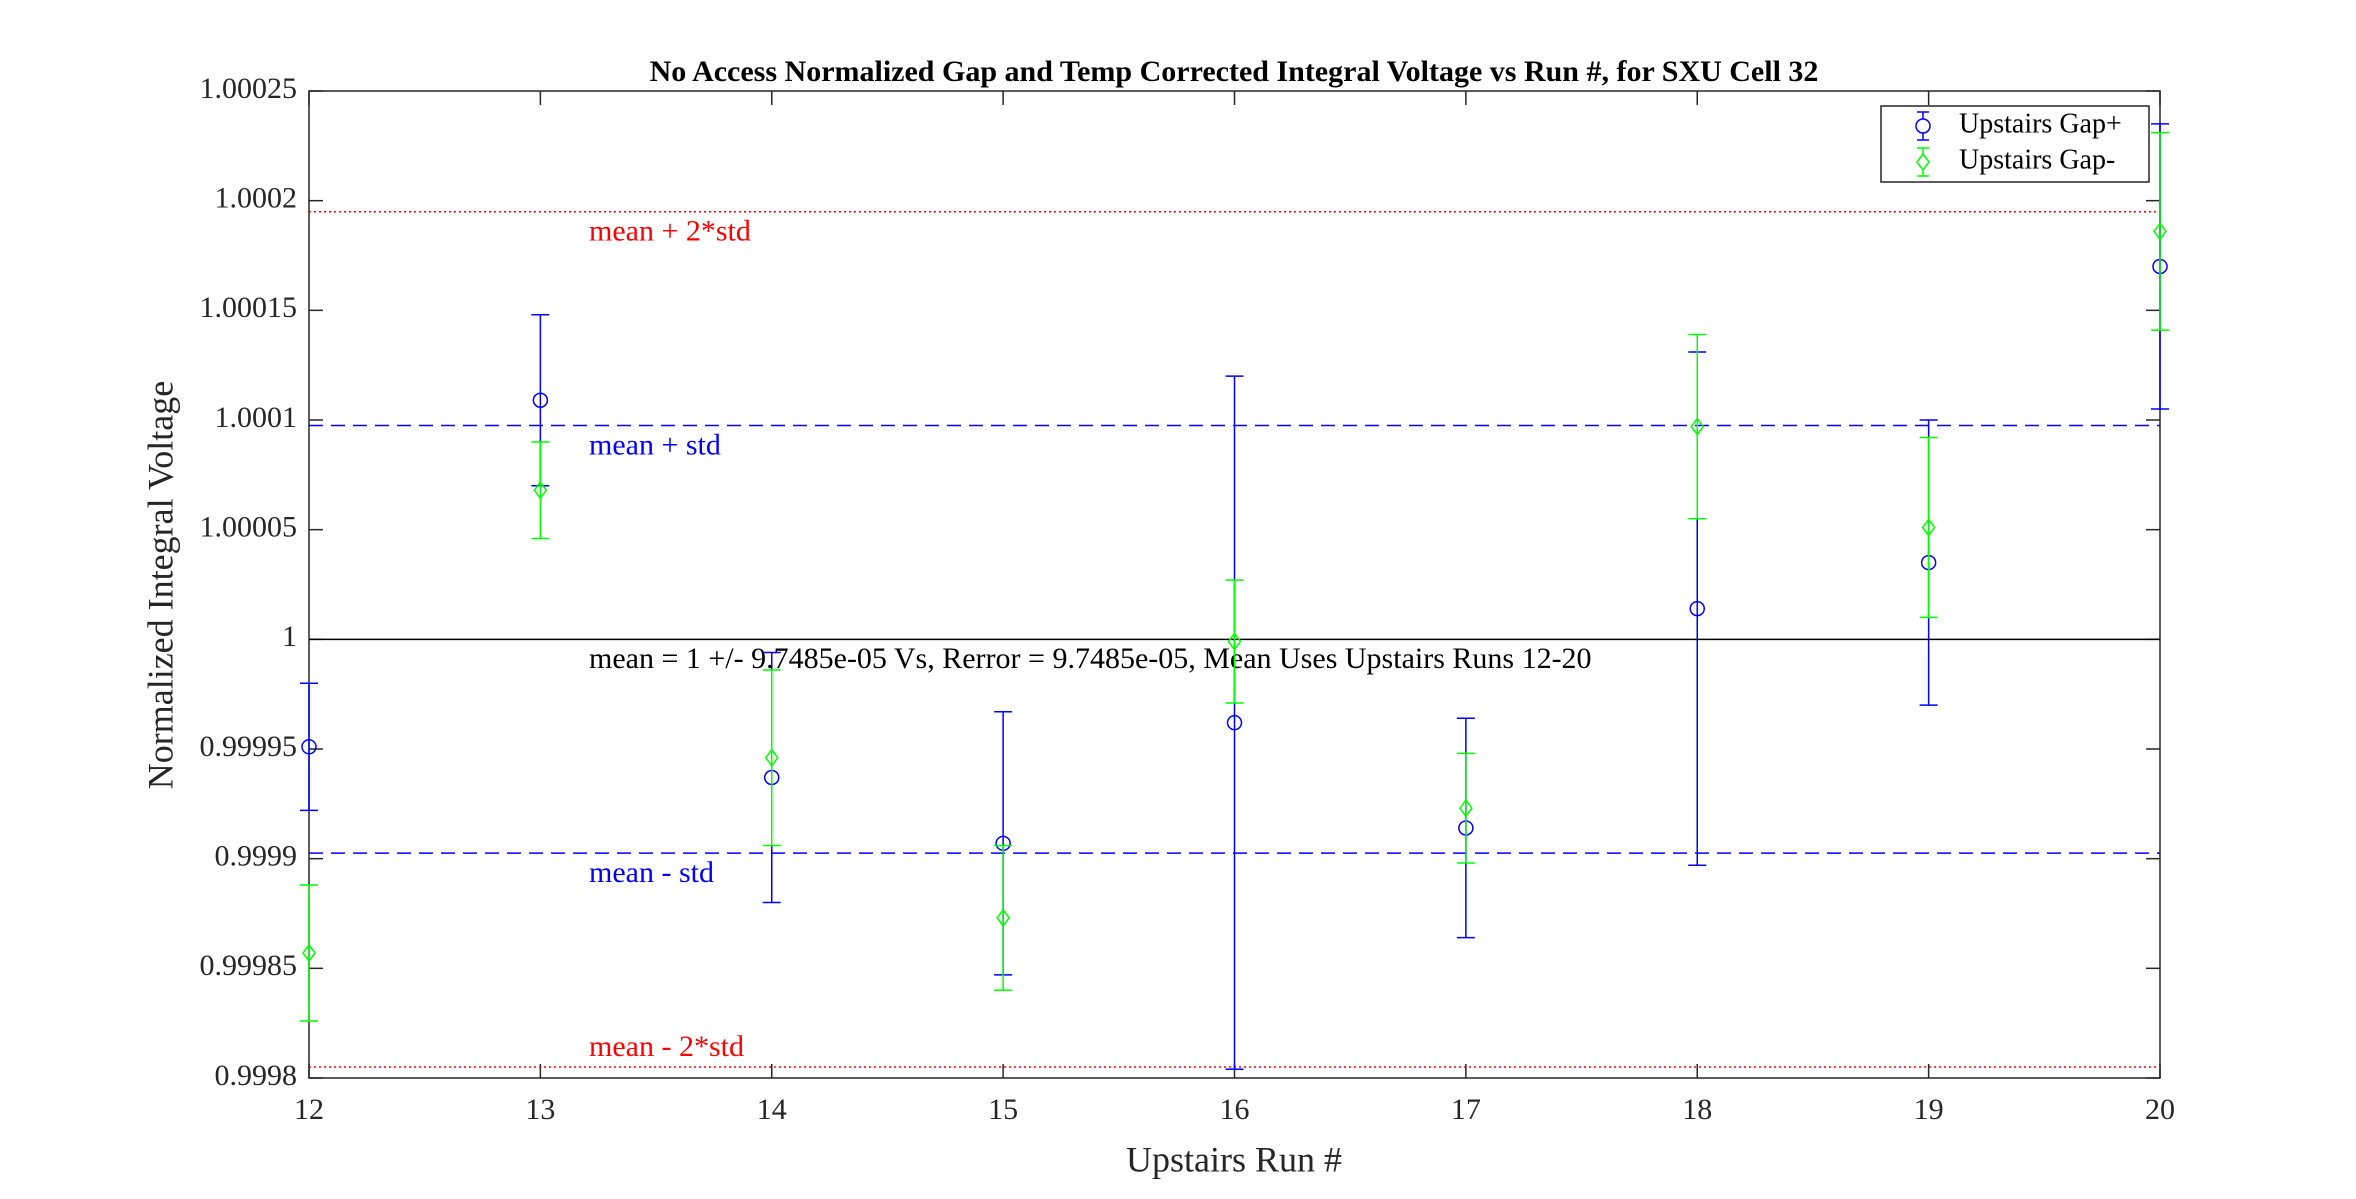 This screenshot has height=1199, width=2356. What do you see at coordinates (249, 746) in the screenshot?
I see `y-tick-label: 0.99995` at bounding box center [249, 746].